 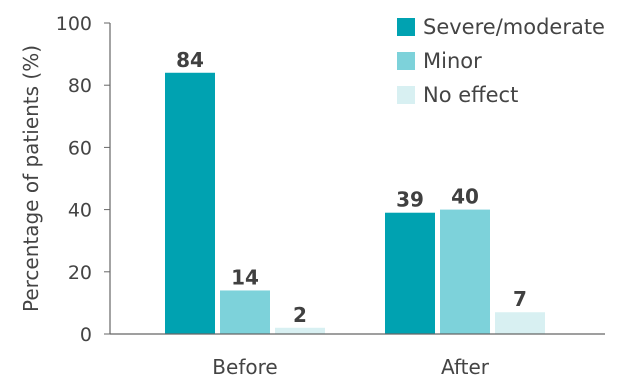 What do you see at coordinates (190, 60) in the screenshot?
I see `data-label: 84` at bounding box center [190, 60].